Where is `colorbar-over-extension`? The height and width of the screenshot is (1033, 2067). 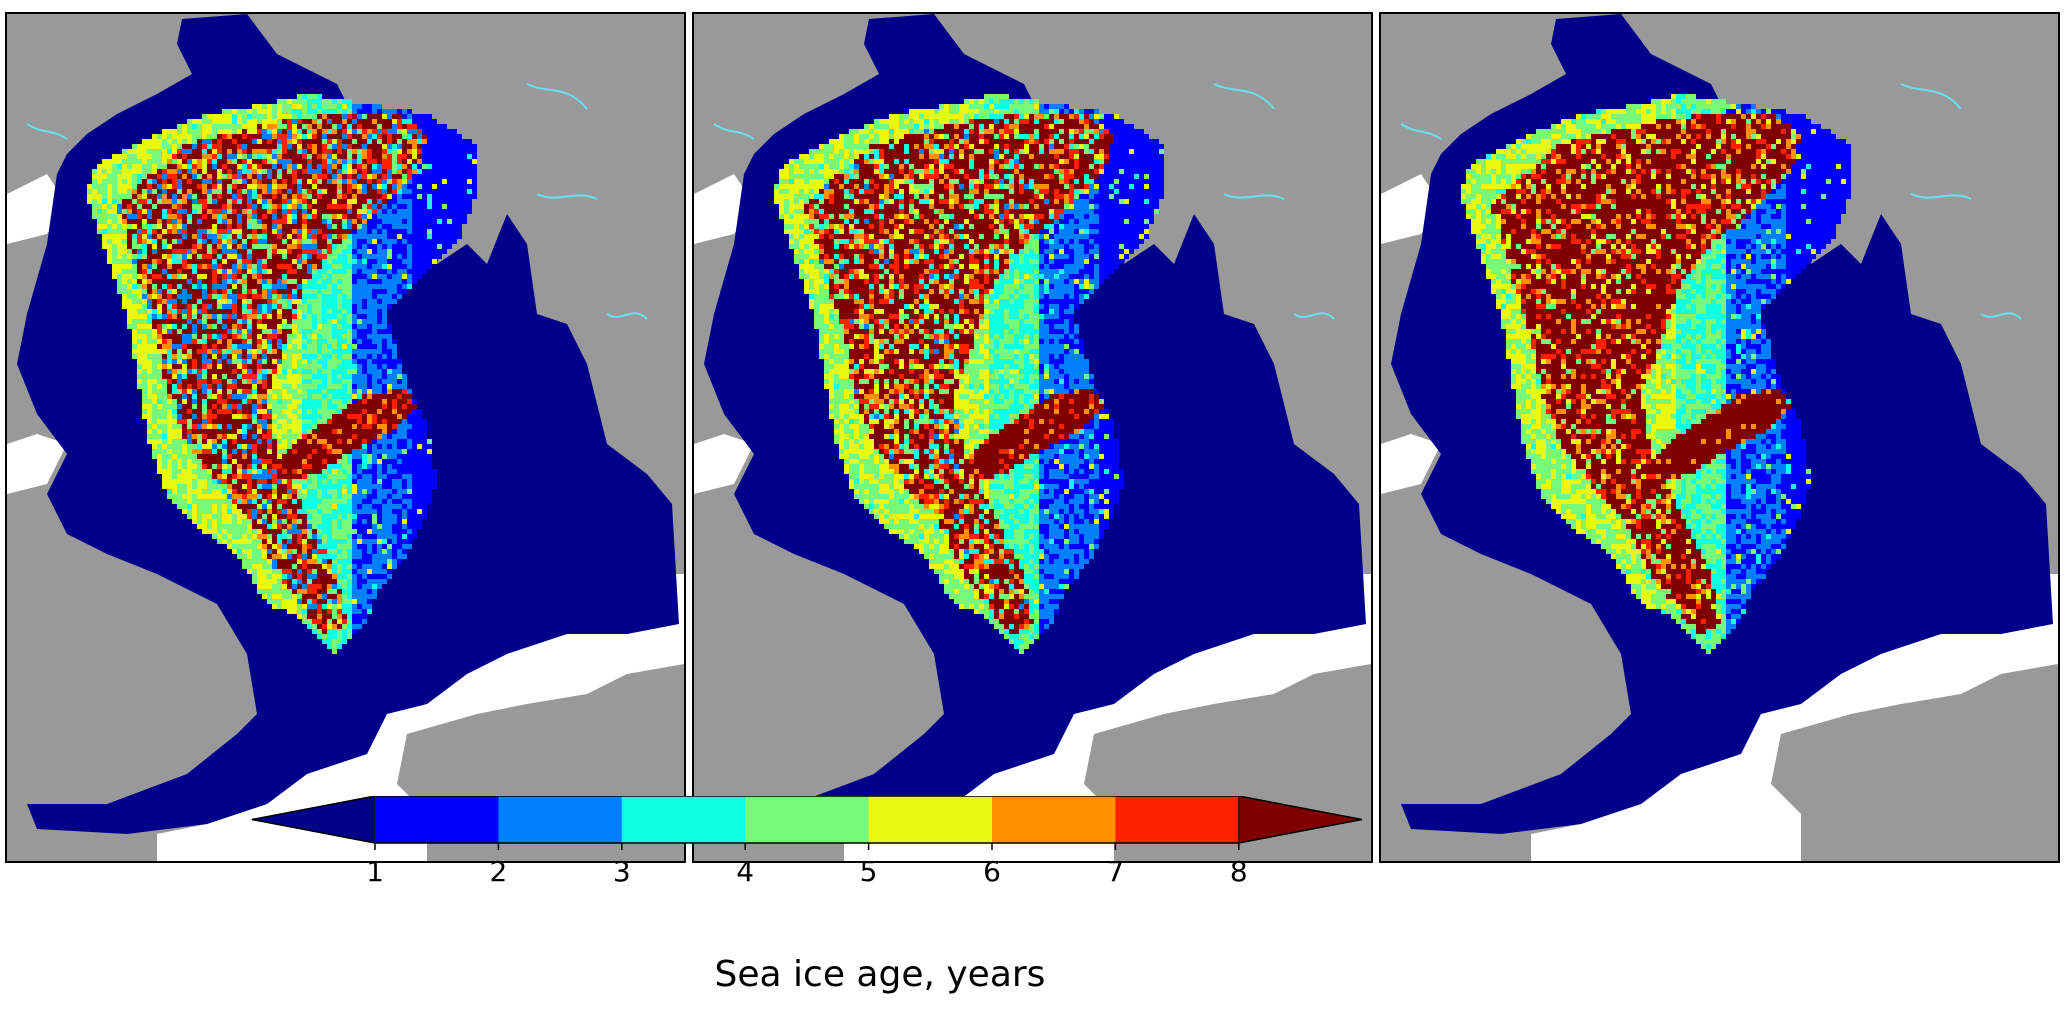
colorbar-over-extension is located at coordinates (1300, 820).